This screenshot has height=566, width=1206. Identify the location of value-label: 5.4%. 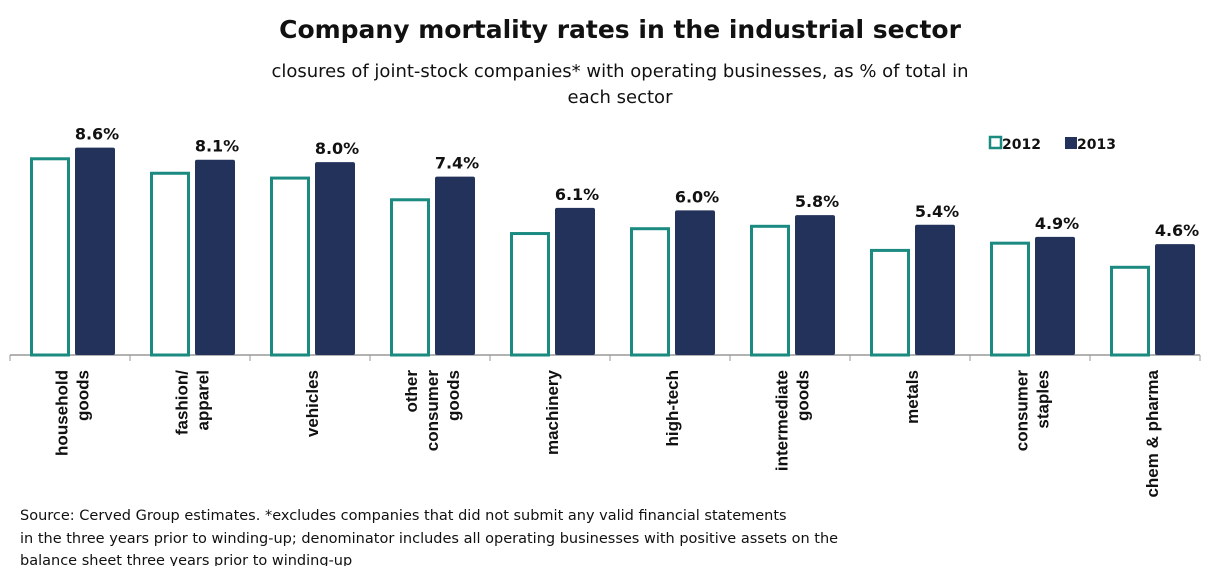
(937, 211).